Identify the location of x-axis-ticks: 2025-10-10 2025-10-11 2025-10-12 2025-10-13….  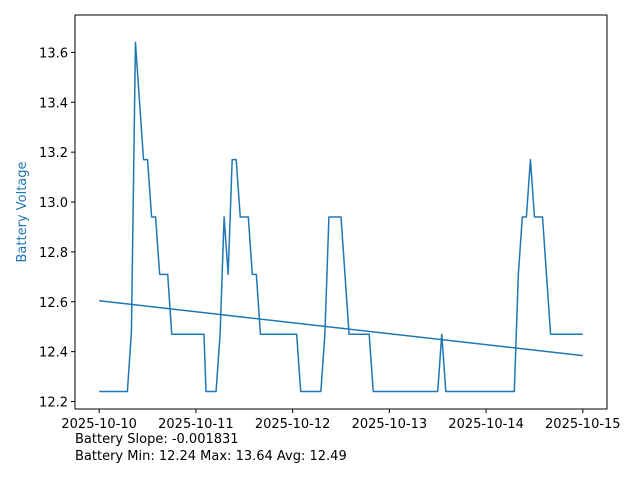
(341, 420).